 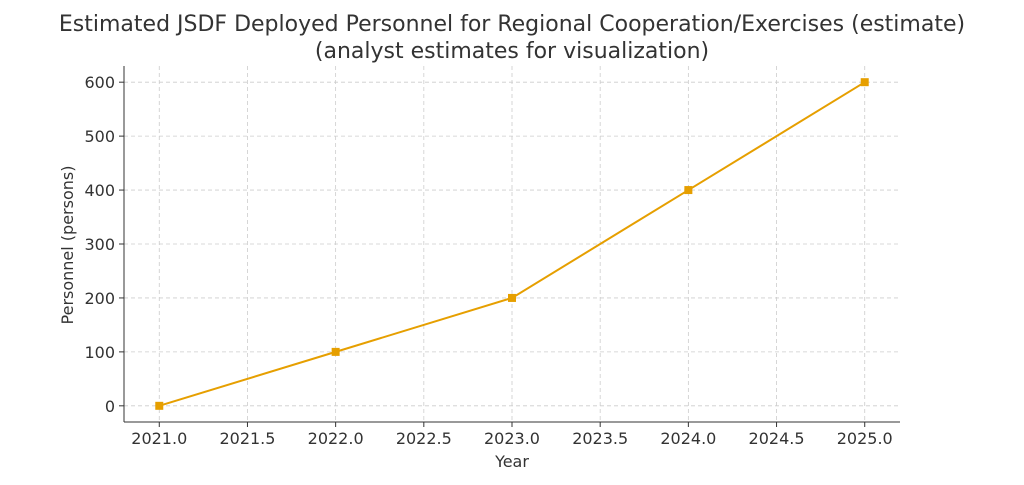 What do you see at coordinates (247, 438) in the screenshot?
I see `x-tick-label: 2021.5` at bounding box center [247, 438].